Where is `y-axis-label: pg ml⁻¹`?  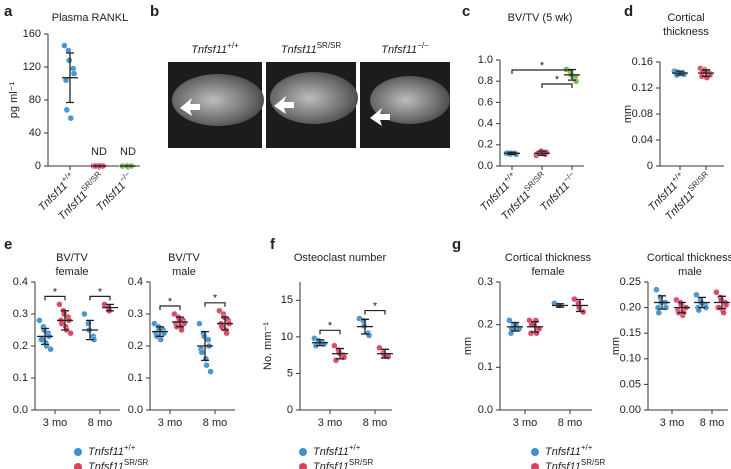 y-axis-label: pg ml⁻¹ is located at coordinates (14, 99).